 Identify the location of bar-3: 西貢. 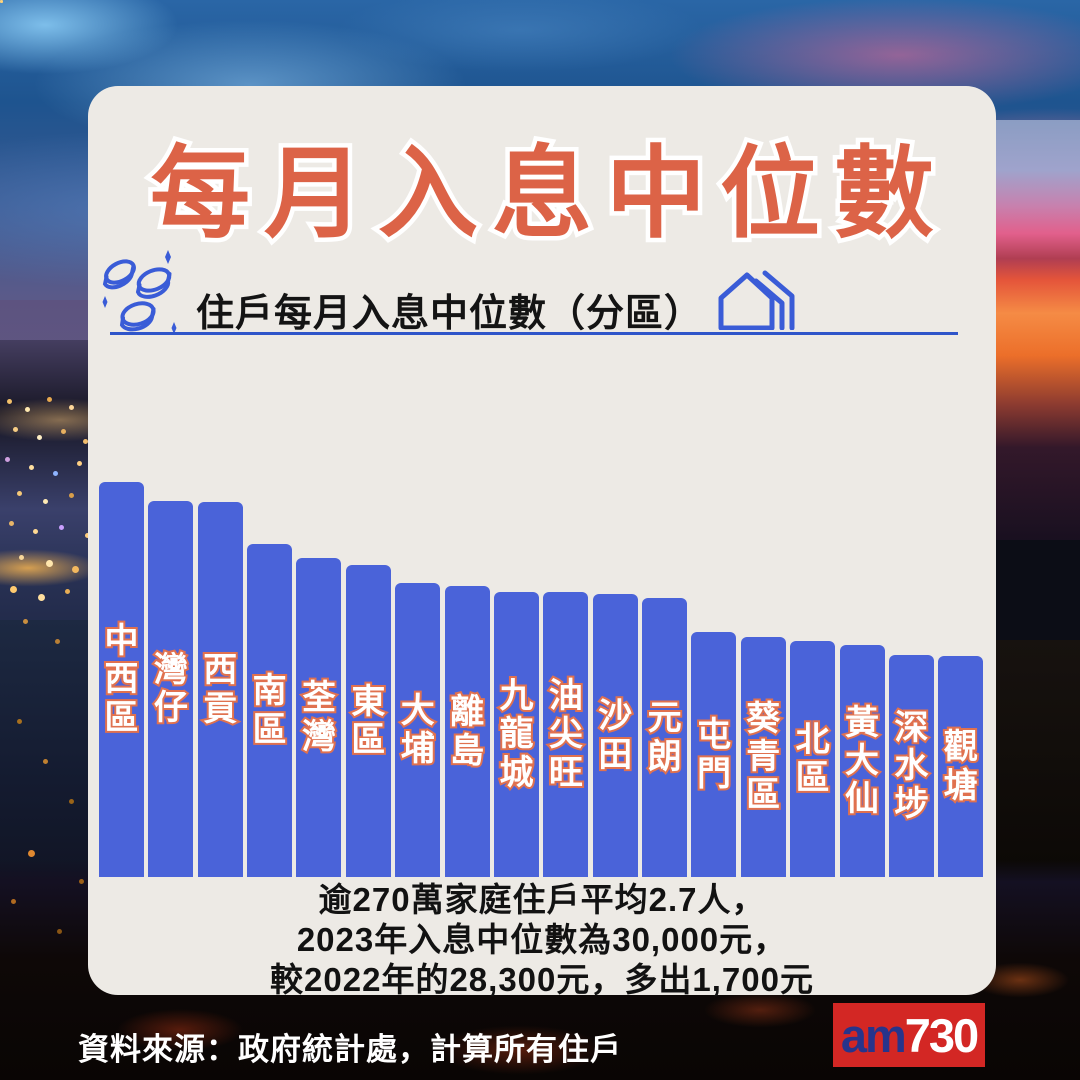
(220, 689).